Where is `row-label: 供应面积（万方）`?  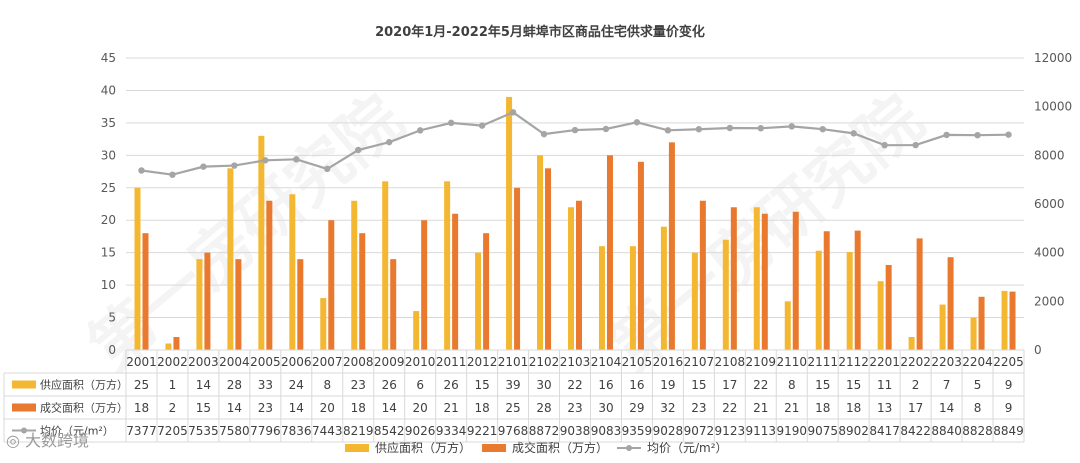 row-label: 供应面积（万方） is located at coordinates (84, 385).